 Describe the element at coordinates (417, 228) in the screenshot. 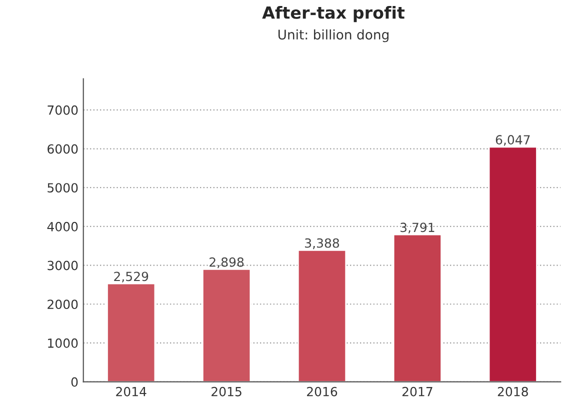

I see `data-label: 3,791` at that location.